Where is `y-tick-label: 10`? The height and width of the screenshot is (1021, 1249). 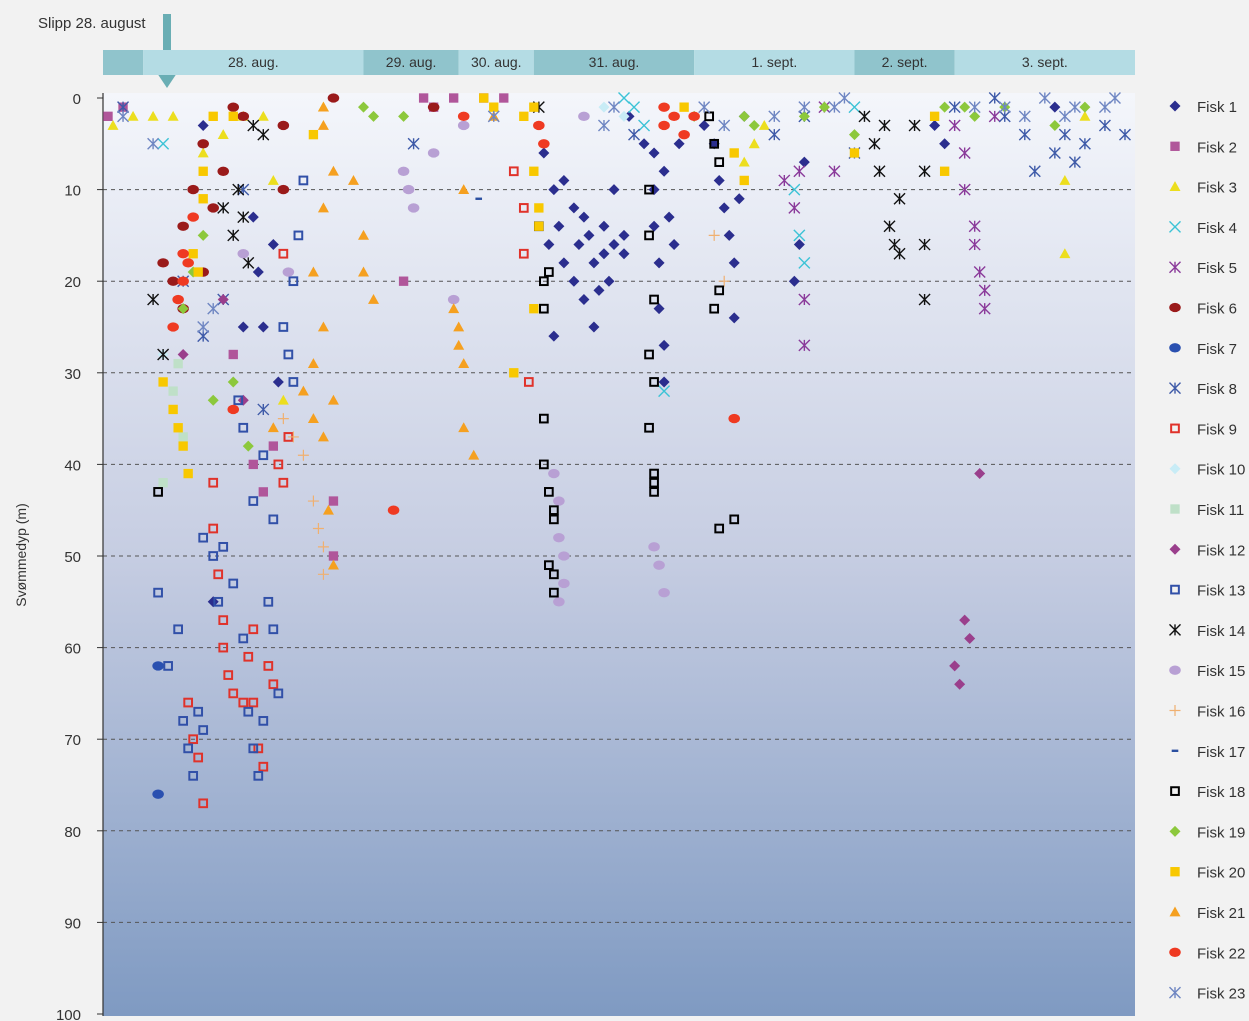 y-tick-label: 10 is located at coordinates (72, 191).